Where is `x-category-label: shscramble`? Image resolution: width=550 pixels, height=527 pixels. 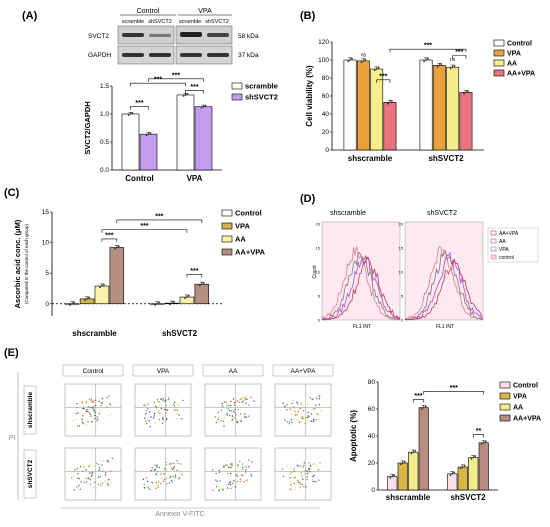
x-category-label: shscramble is located at coordinates (370, 158).